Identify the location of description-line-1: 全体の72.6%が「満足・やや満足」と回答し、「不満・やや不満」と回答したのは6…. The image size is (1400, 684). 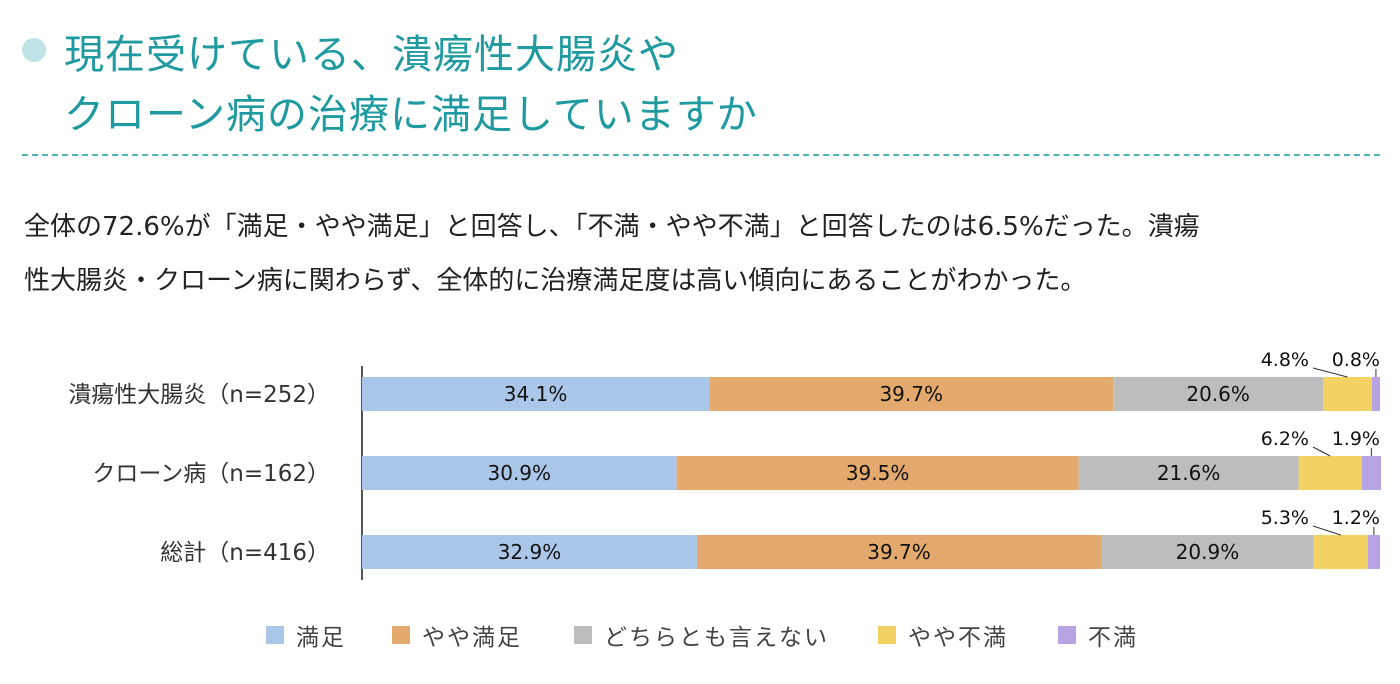
(612, 227).